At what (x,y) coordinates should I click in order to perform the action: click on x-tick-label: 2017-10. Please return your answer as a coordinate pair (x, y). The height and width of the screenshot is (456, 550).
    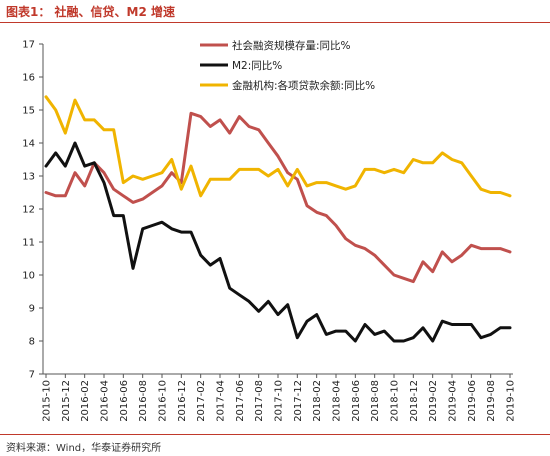
    Looking at the image, I should click on (279, 401).